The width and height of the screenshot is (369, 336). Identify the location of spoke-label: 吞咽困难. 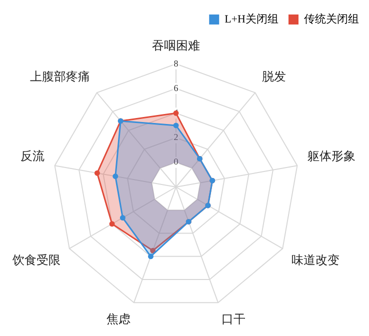
(176, 45).